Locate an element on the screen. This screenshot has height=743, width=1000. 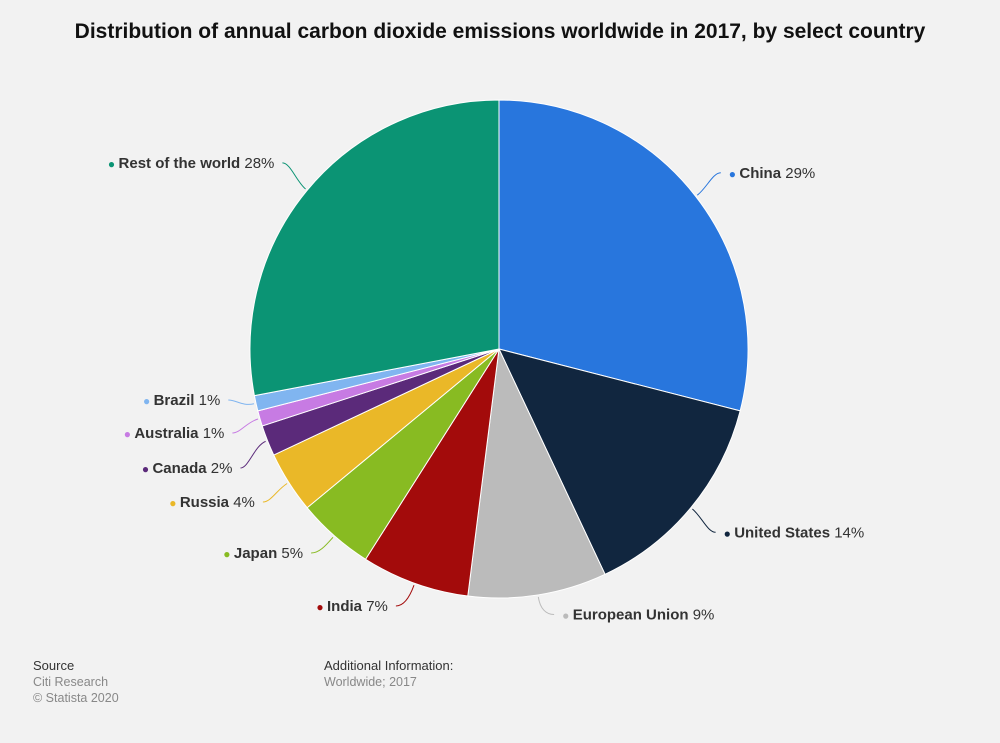
data-label-rest-of-the-world: ● Rest of the world 28% is located at coordinates (191, 163).